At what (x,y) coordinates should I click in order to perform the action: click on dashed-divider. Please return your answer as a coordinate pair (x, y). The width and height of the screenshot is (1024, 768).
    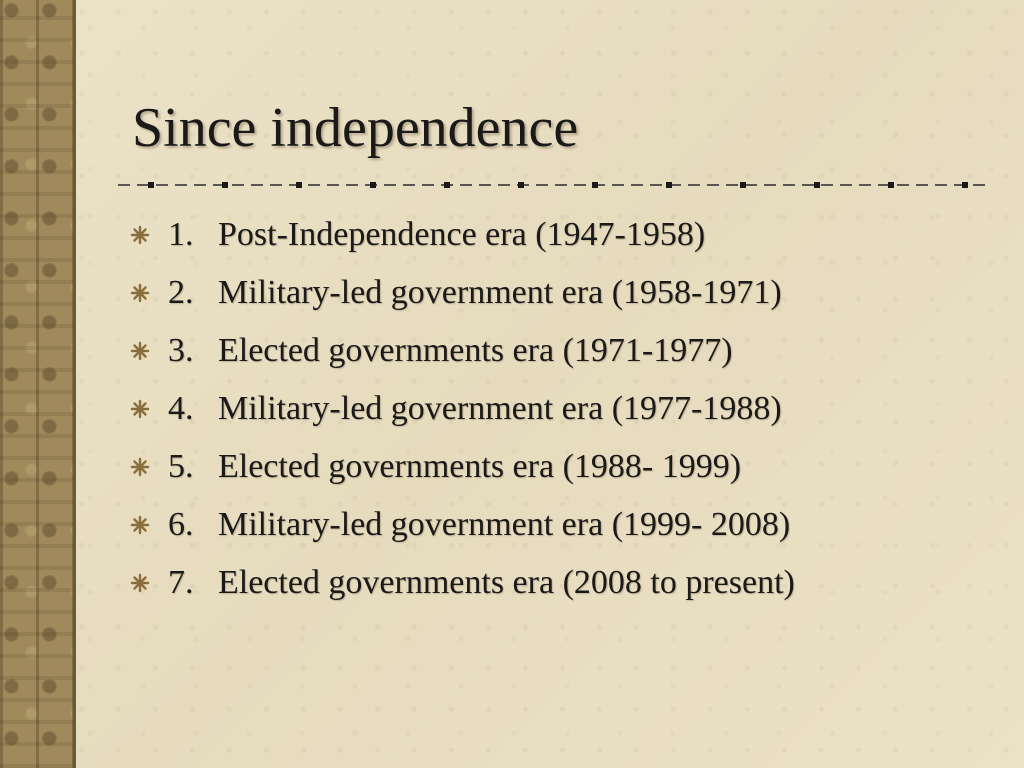
    Looking at the image, I should click on (555, 185).